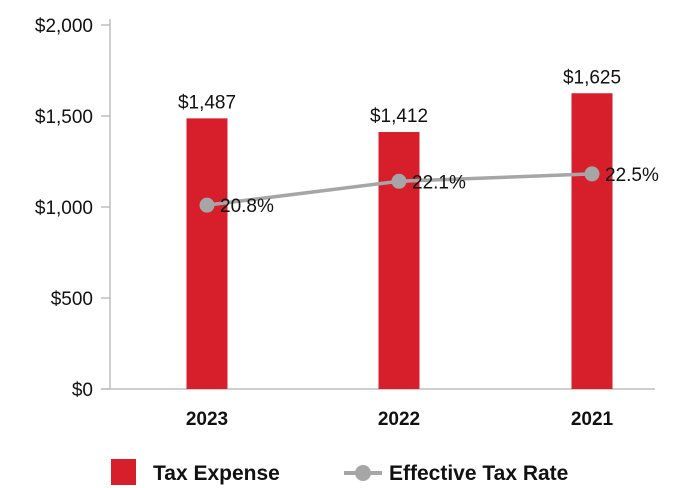 This screenshot has width=677, height=488. What do you see at coordinates (216, 473) in the screenshot?
I see `legend-label-tax-expense: Tax Expense` at bounding box center [216, 473].